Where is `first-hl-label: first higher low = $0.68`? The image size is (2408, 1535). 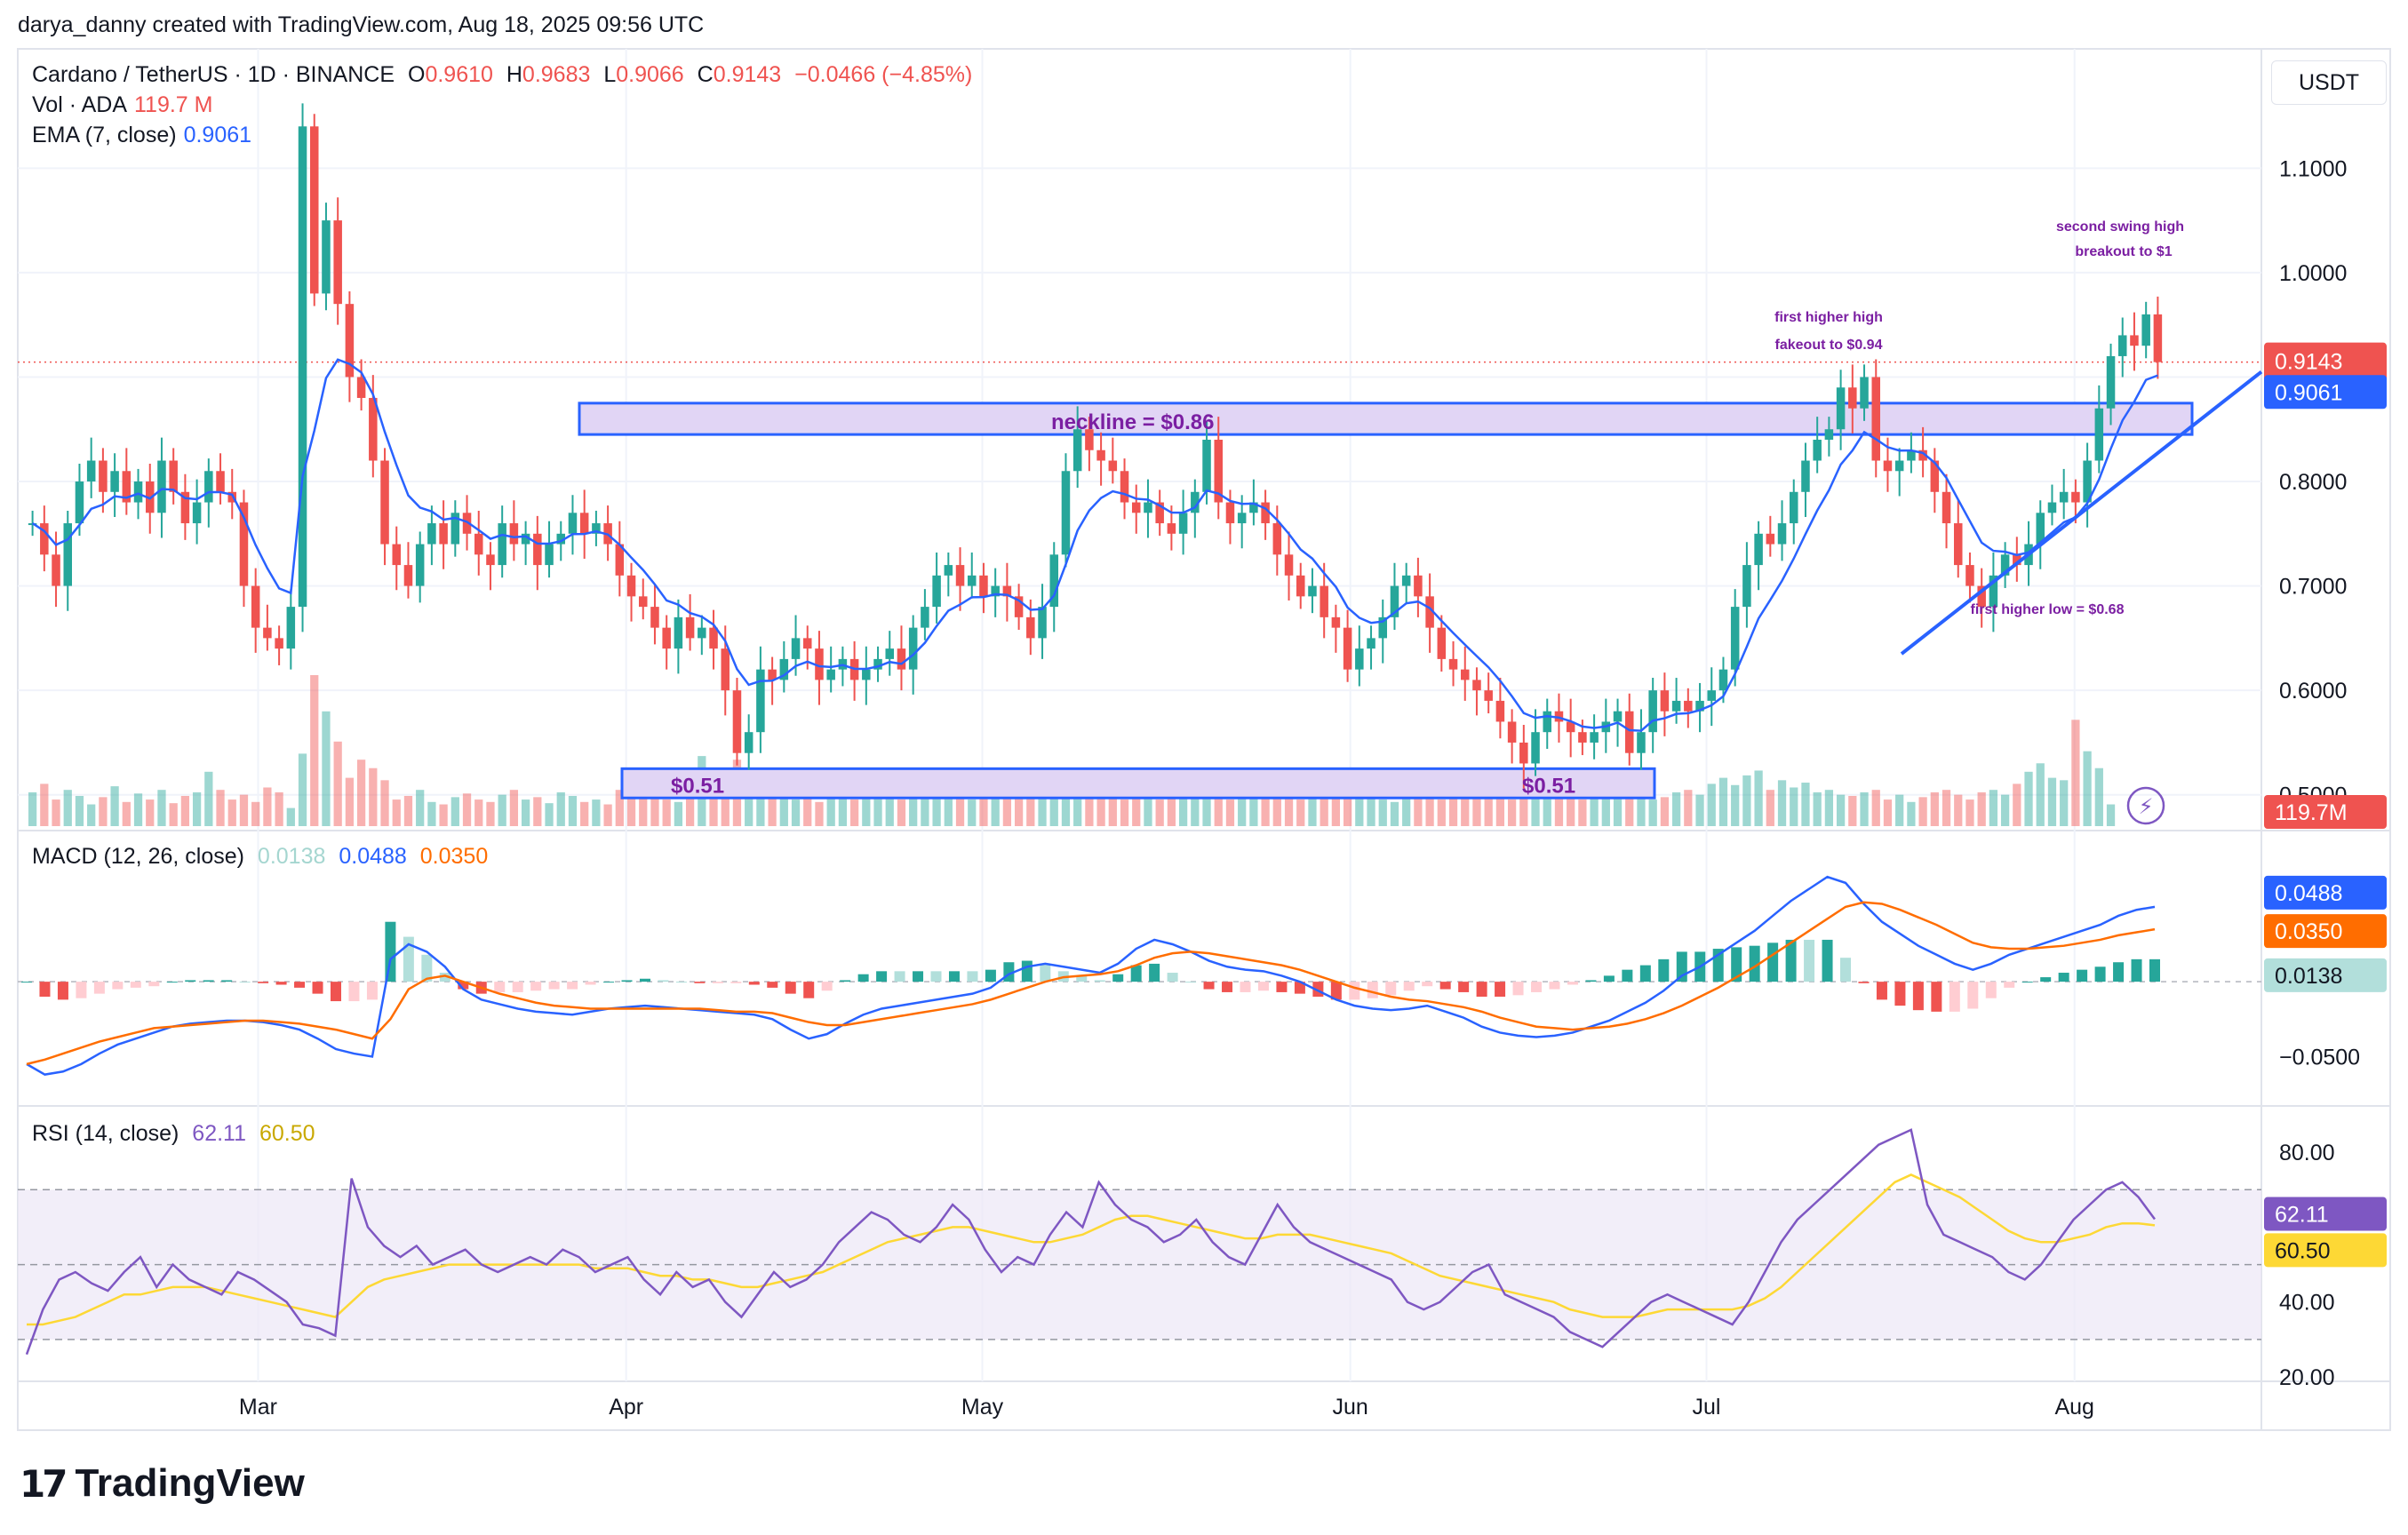
first-hl-label: first higher low = $0.68 is located at coordinates (2048, 609).